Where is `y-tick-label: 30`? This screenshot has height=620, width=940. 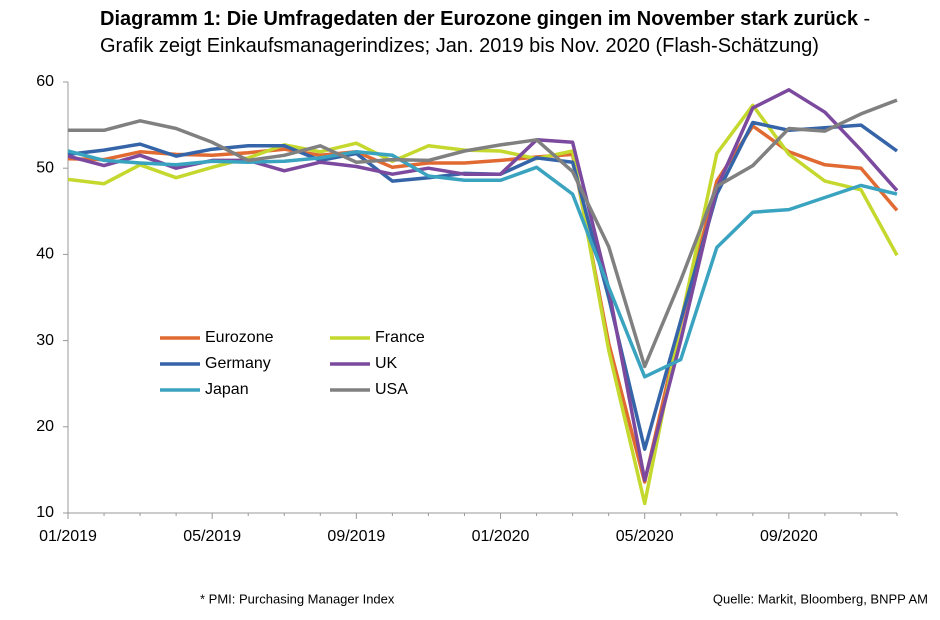
y-tick-label: 30 is located at coordinates (45, 340).